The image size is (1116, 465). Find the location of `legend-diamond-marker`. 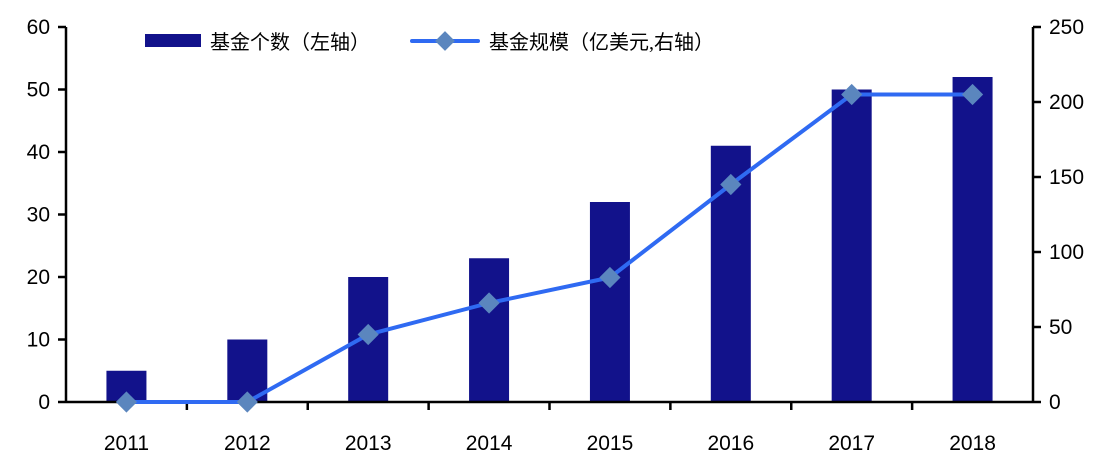

legend-diamond-marker is located at coordinates (445, 40).